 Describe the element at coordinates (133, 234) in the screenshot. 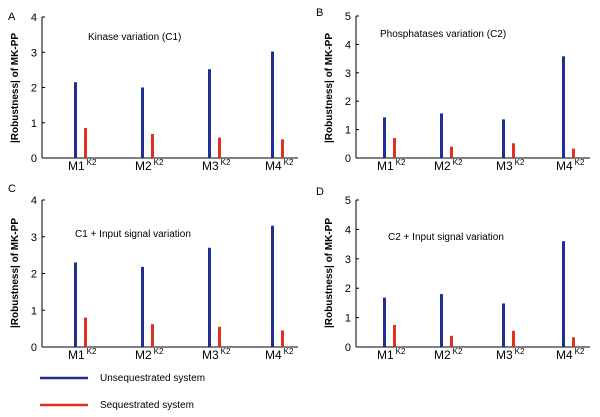

I see `panel-title: C1 + Input signal variation` at that location.